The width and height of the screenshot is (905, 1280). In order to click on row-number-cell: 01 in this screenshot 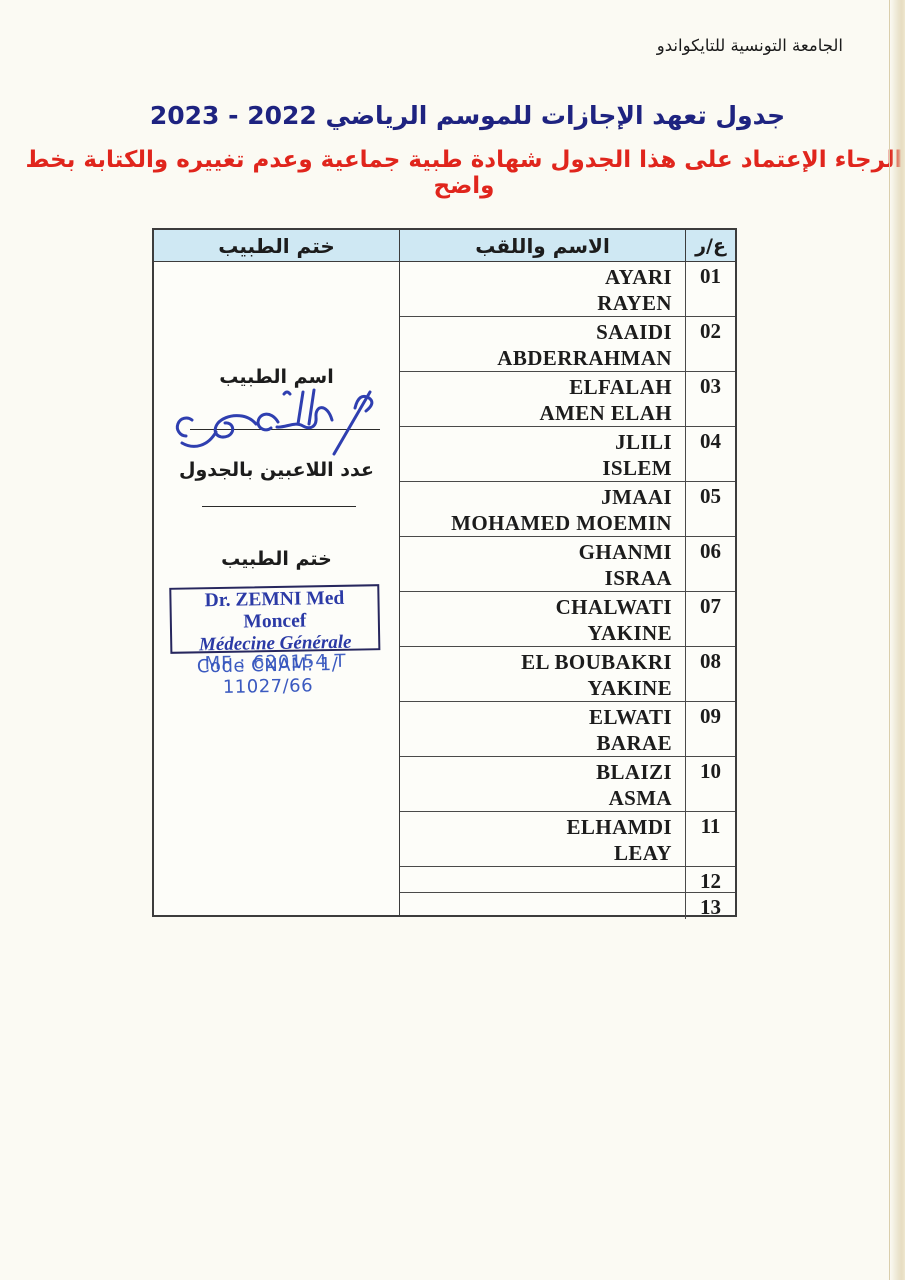, I will do `click(710, 289)`.